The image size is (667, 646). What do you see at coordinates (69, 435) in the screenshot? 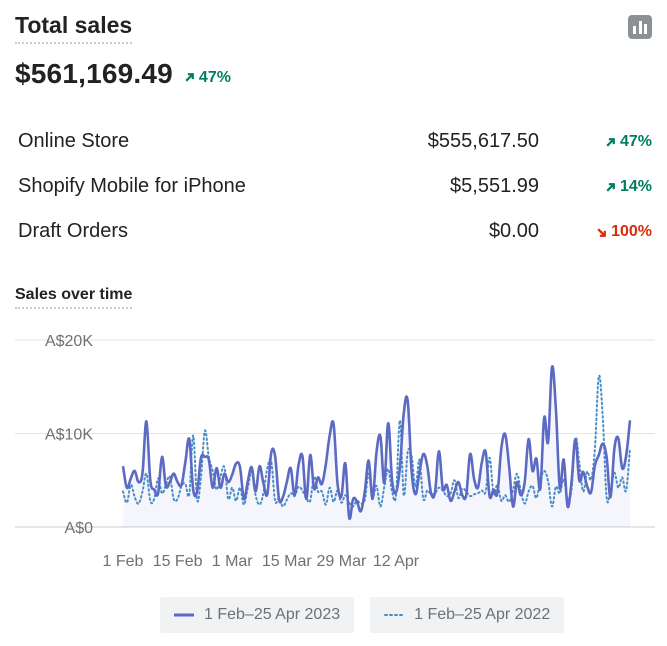
I see `y-tick-label: A$10K` at bounding box center [69, 435].